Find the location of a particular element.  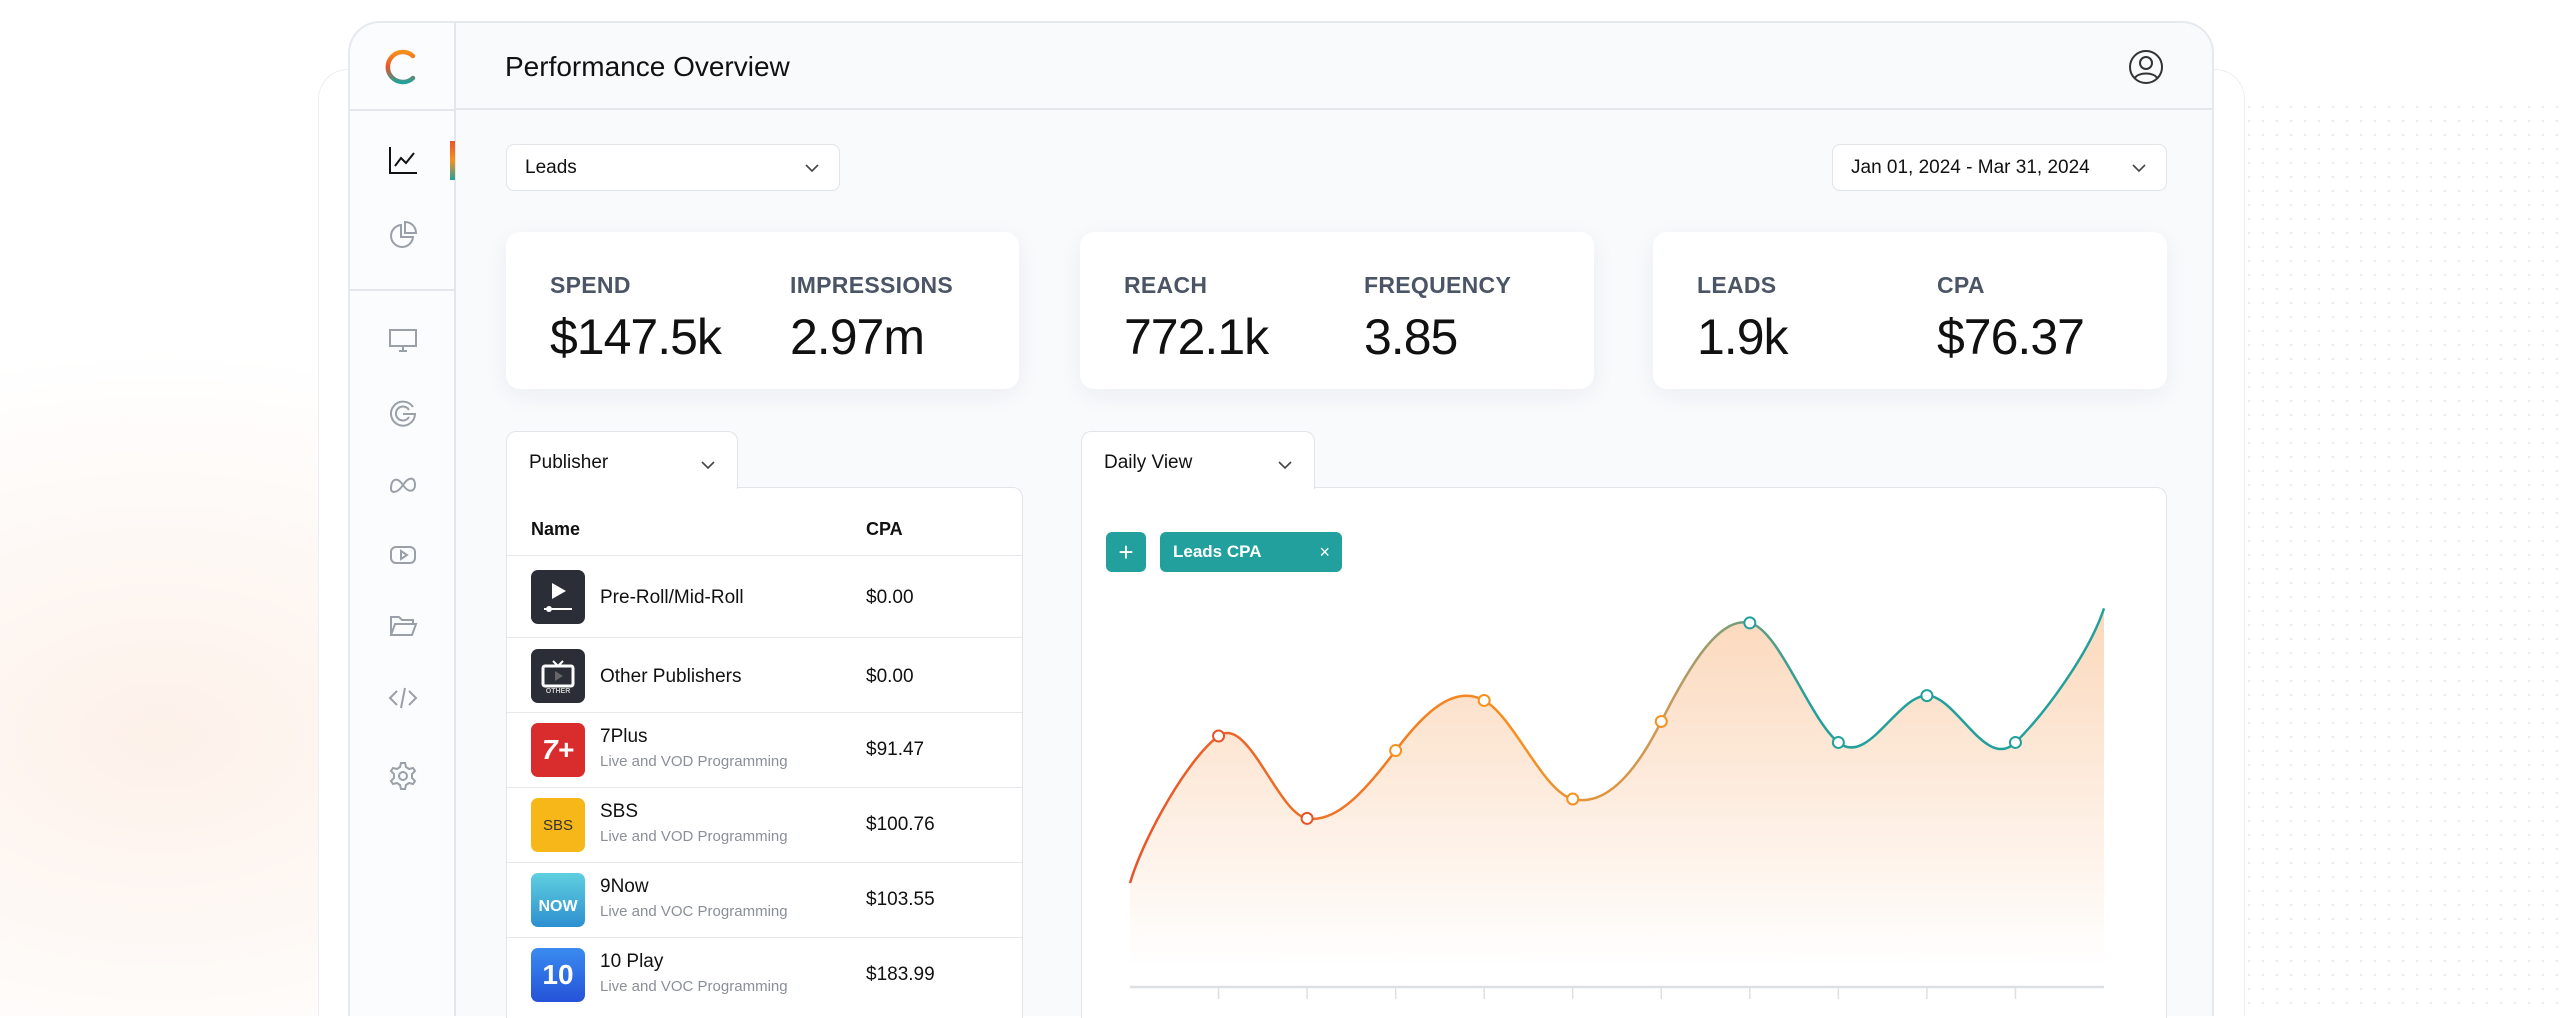

kpi-value: 2.97m is located at coordinates (857, 337).